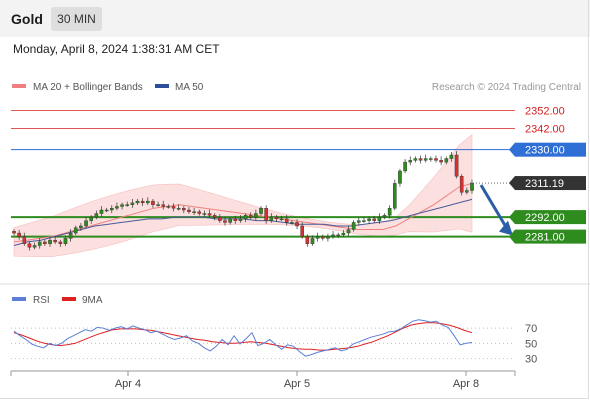  What do you see at coordinates (76, 19) in the screenshot?
I see `timeframe-button: 30 MIN` at bounding box center [76, 19].